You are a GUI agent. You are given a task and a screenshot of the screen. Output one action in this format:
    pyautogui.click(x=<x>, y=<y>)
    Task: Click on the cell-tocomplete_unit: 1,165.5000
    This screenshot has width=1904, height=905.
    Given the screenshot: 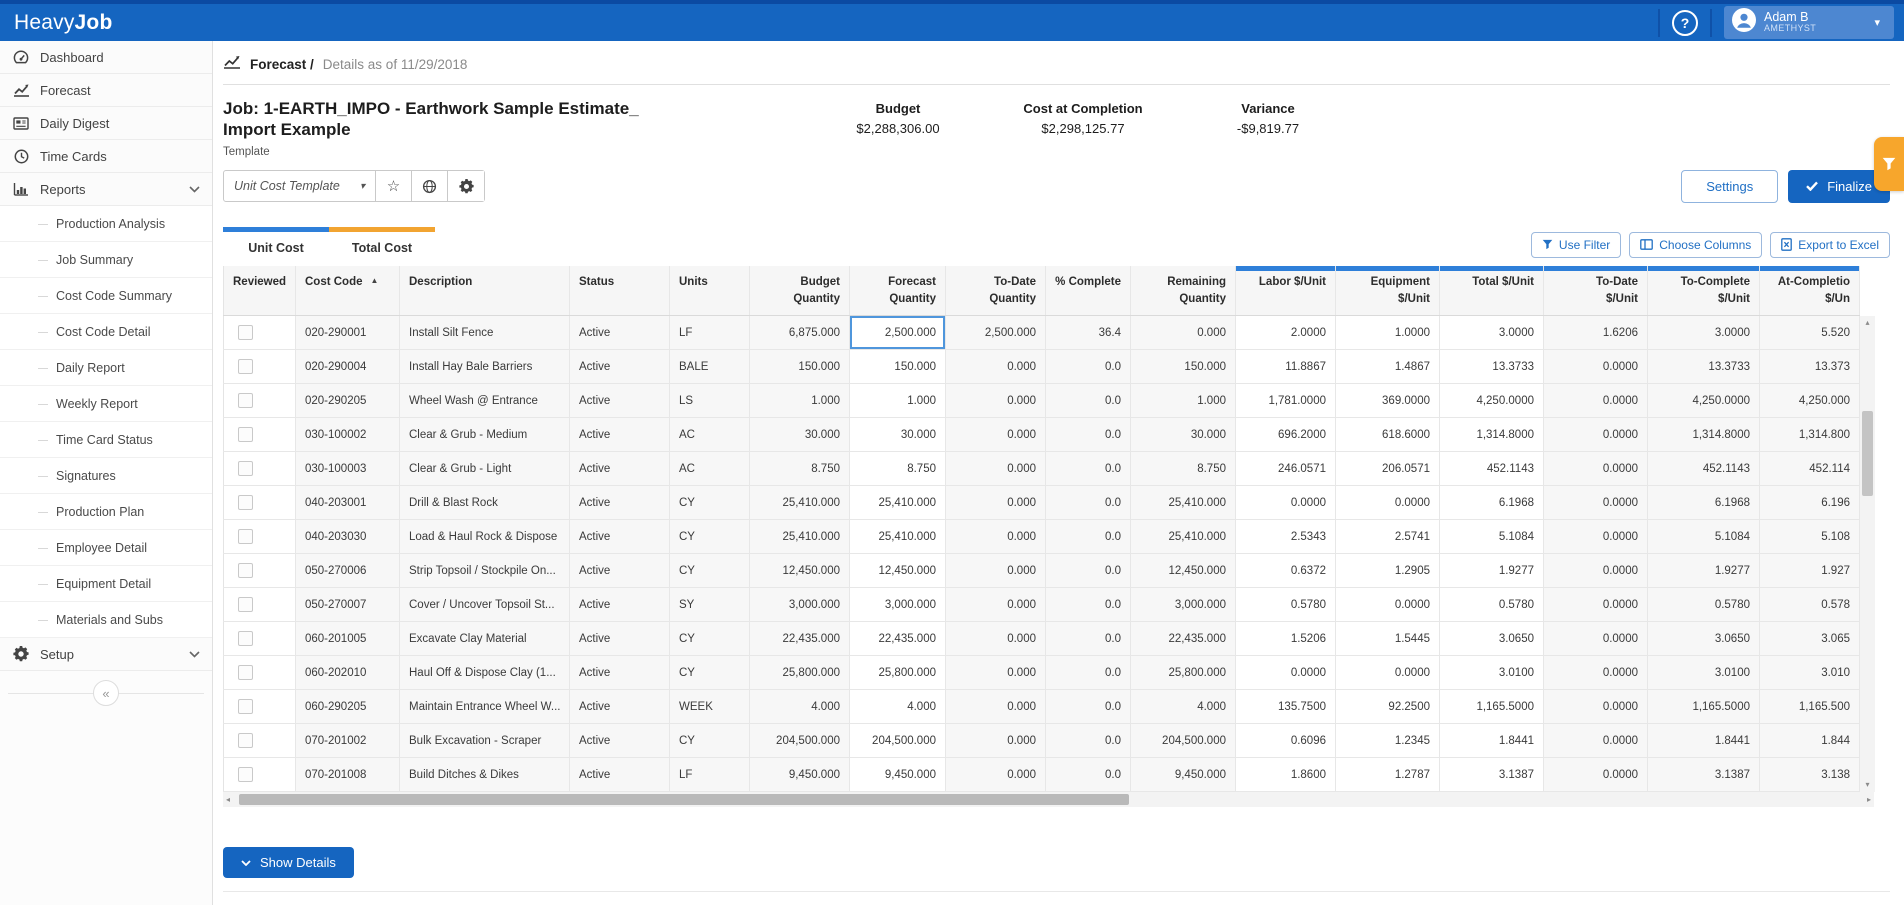 What is the action you would take?
    pyautogui.click(x=1703, y=706)
    